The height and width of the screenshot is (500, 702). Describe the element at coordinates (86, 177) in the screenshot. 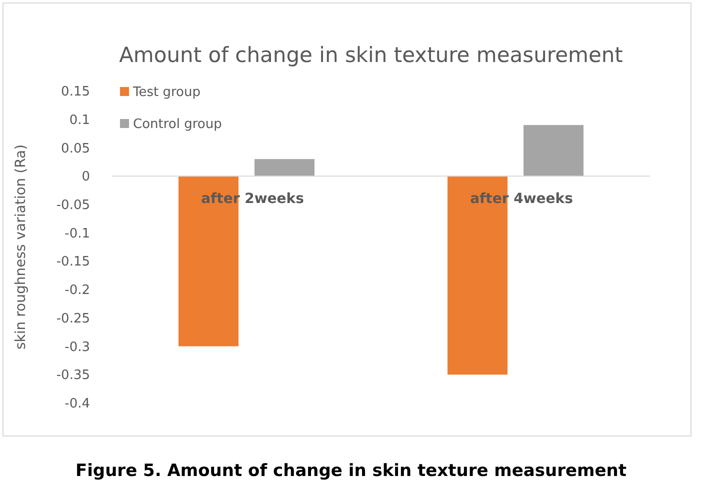

I see `y-tick-label: 0` at that location.